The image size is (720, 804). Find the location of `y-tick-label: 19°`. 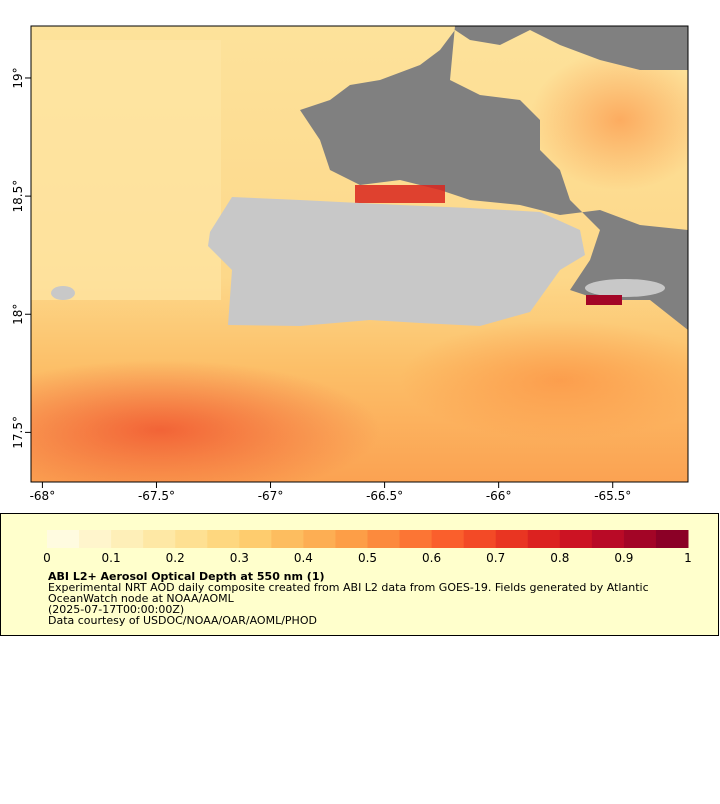

y-tick-label: 19° is located at coordinates (18, 77).